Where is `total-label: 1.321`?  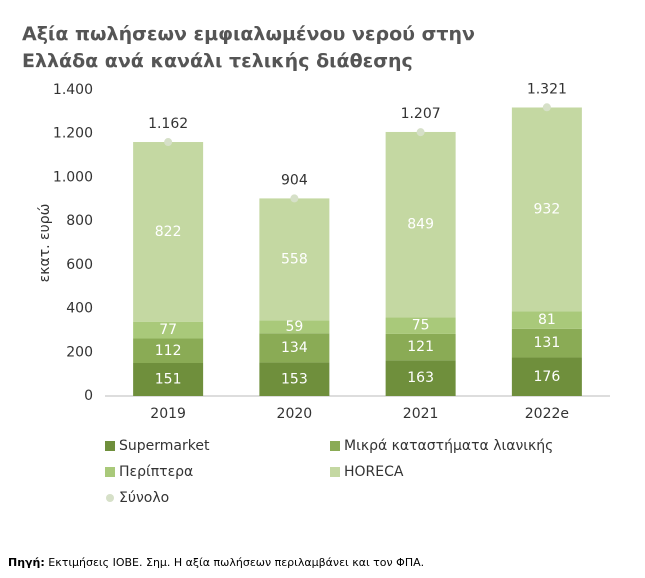 total-label: 1.321 is located at coordinates (547, 89).